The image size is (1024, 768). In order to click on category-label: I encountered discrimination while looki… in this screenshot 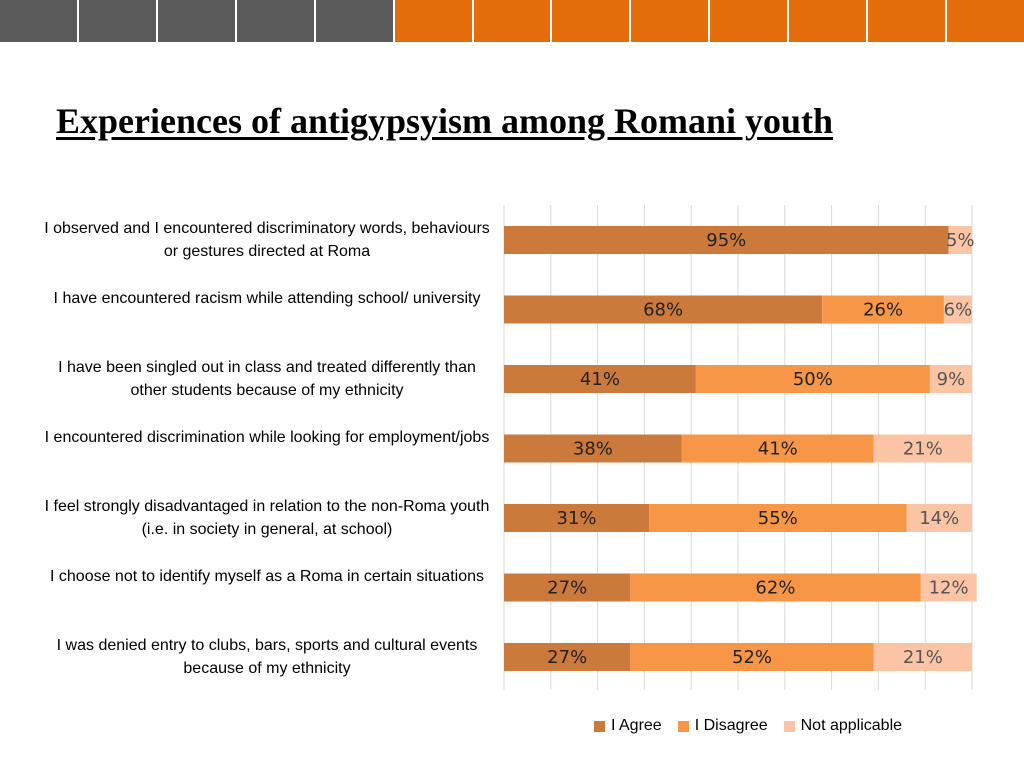, I will do `click(267, 437)`.